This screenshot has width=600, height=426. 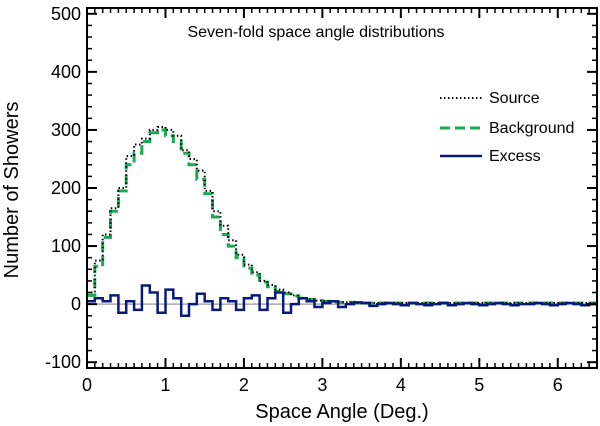 I want to click on x-tick-label: 4, so click(x=401, y=385).